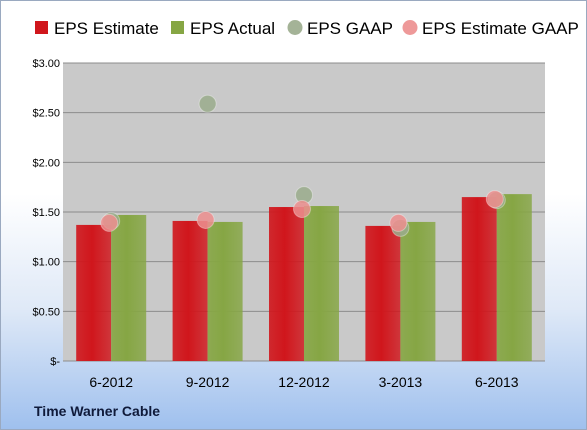 This screenshot has height=430, width=587. I want to click on marker-eps-gaap, so click(207, 103).